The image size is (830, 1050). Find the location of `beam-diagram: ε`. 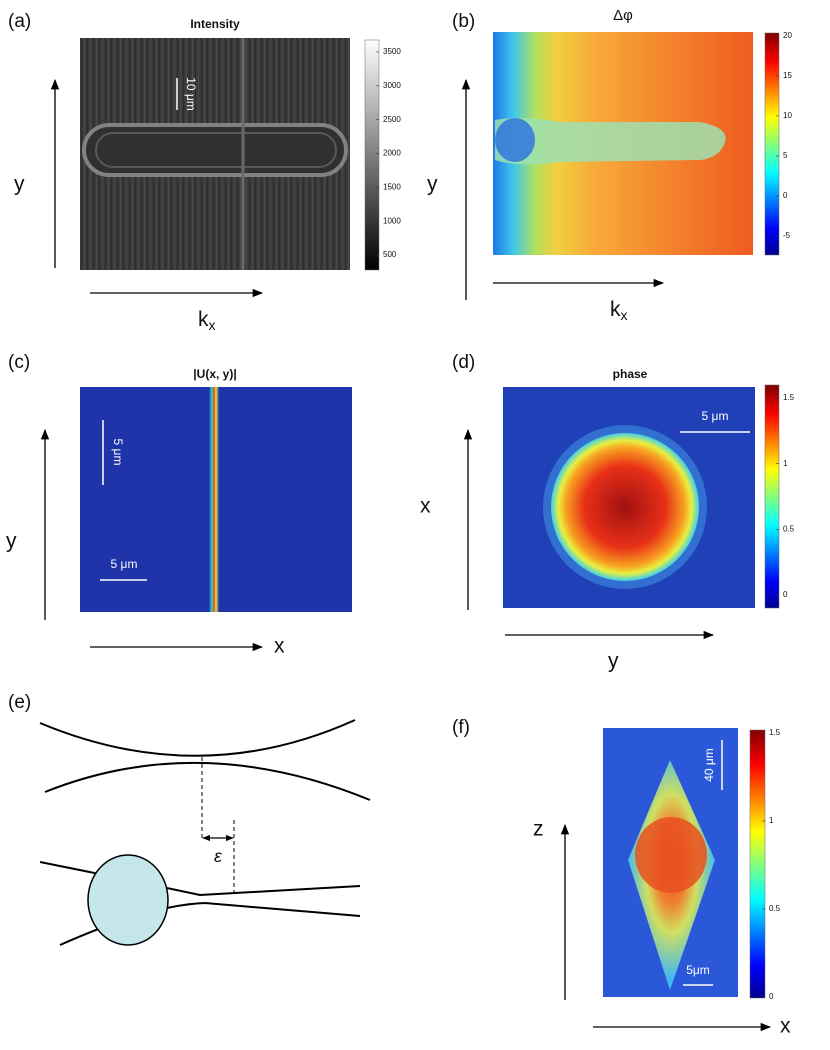

beam-diagram: ε is located at coordinates (205, 832).